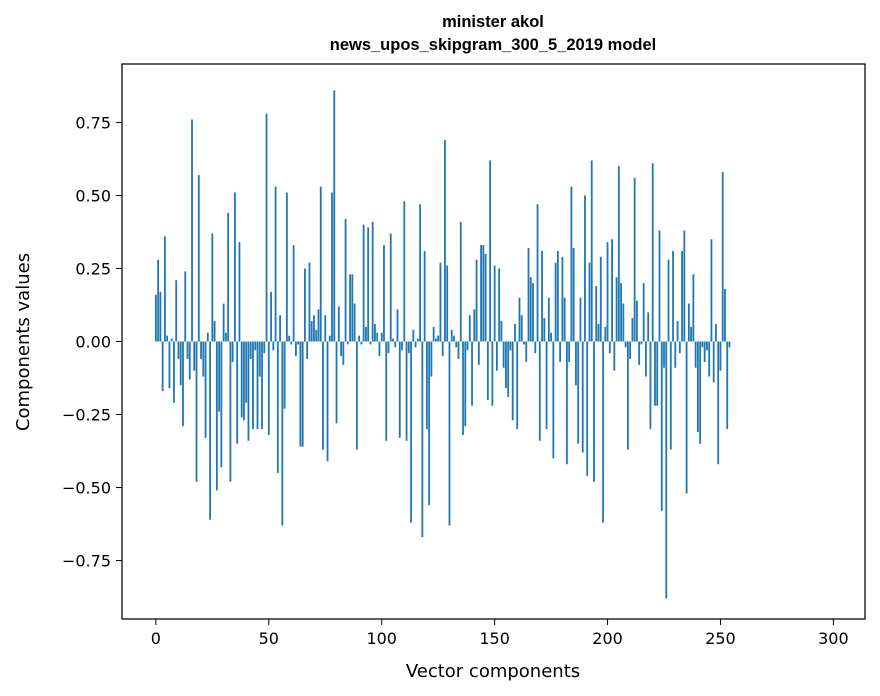 The width and height of the screenshot is (880, 696). What do you see at coordinates (93, 122) in the screenshot?
I see `y-tick-label: 0.75` at bounding box center [93, 122].